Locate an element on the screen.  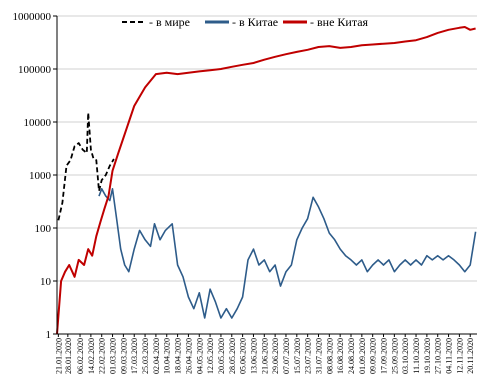
x-tick-label: 29.06.2020 is located at coordinates (275, 356).